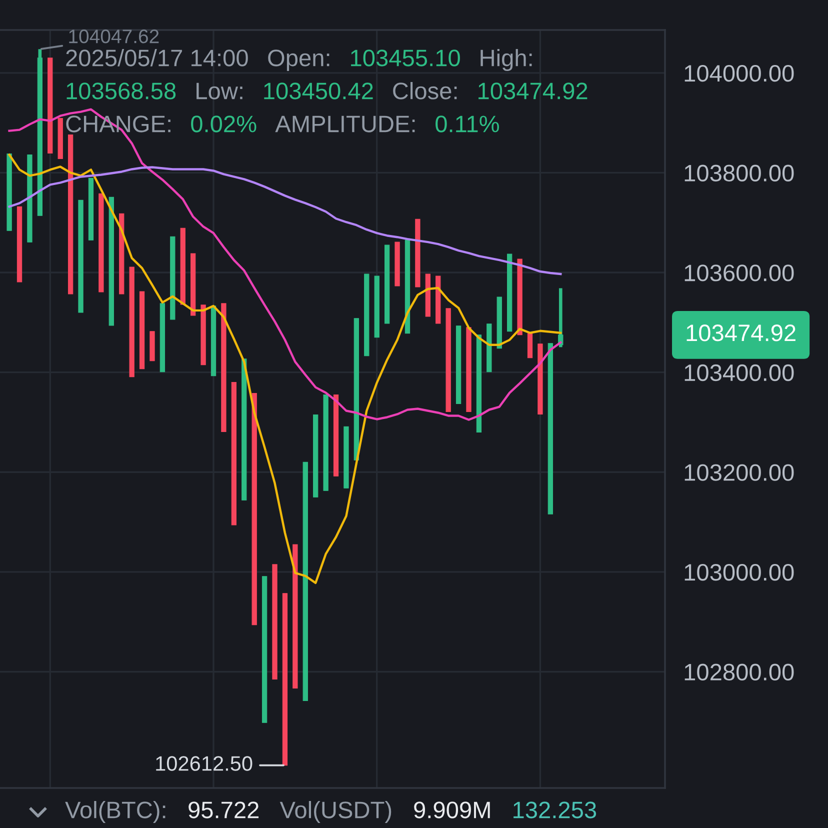  I want to click on y-tick-label: 103200.00, so click(739, 472).